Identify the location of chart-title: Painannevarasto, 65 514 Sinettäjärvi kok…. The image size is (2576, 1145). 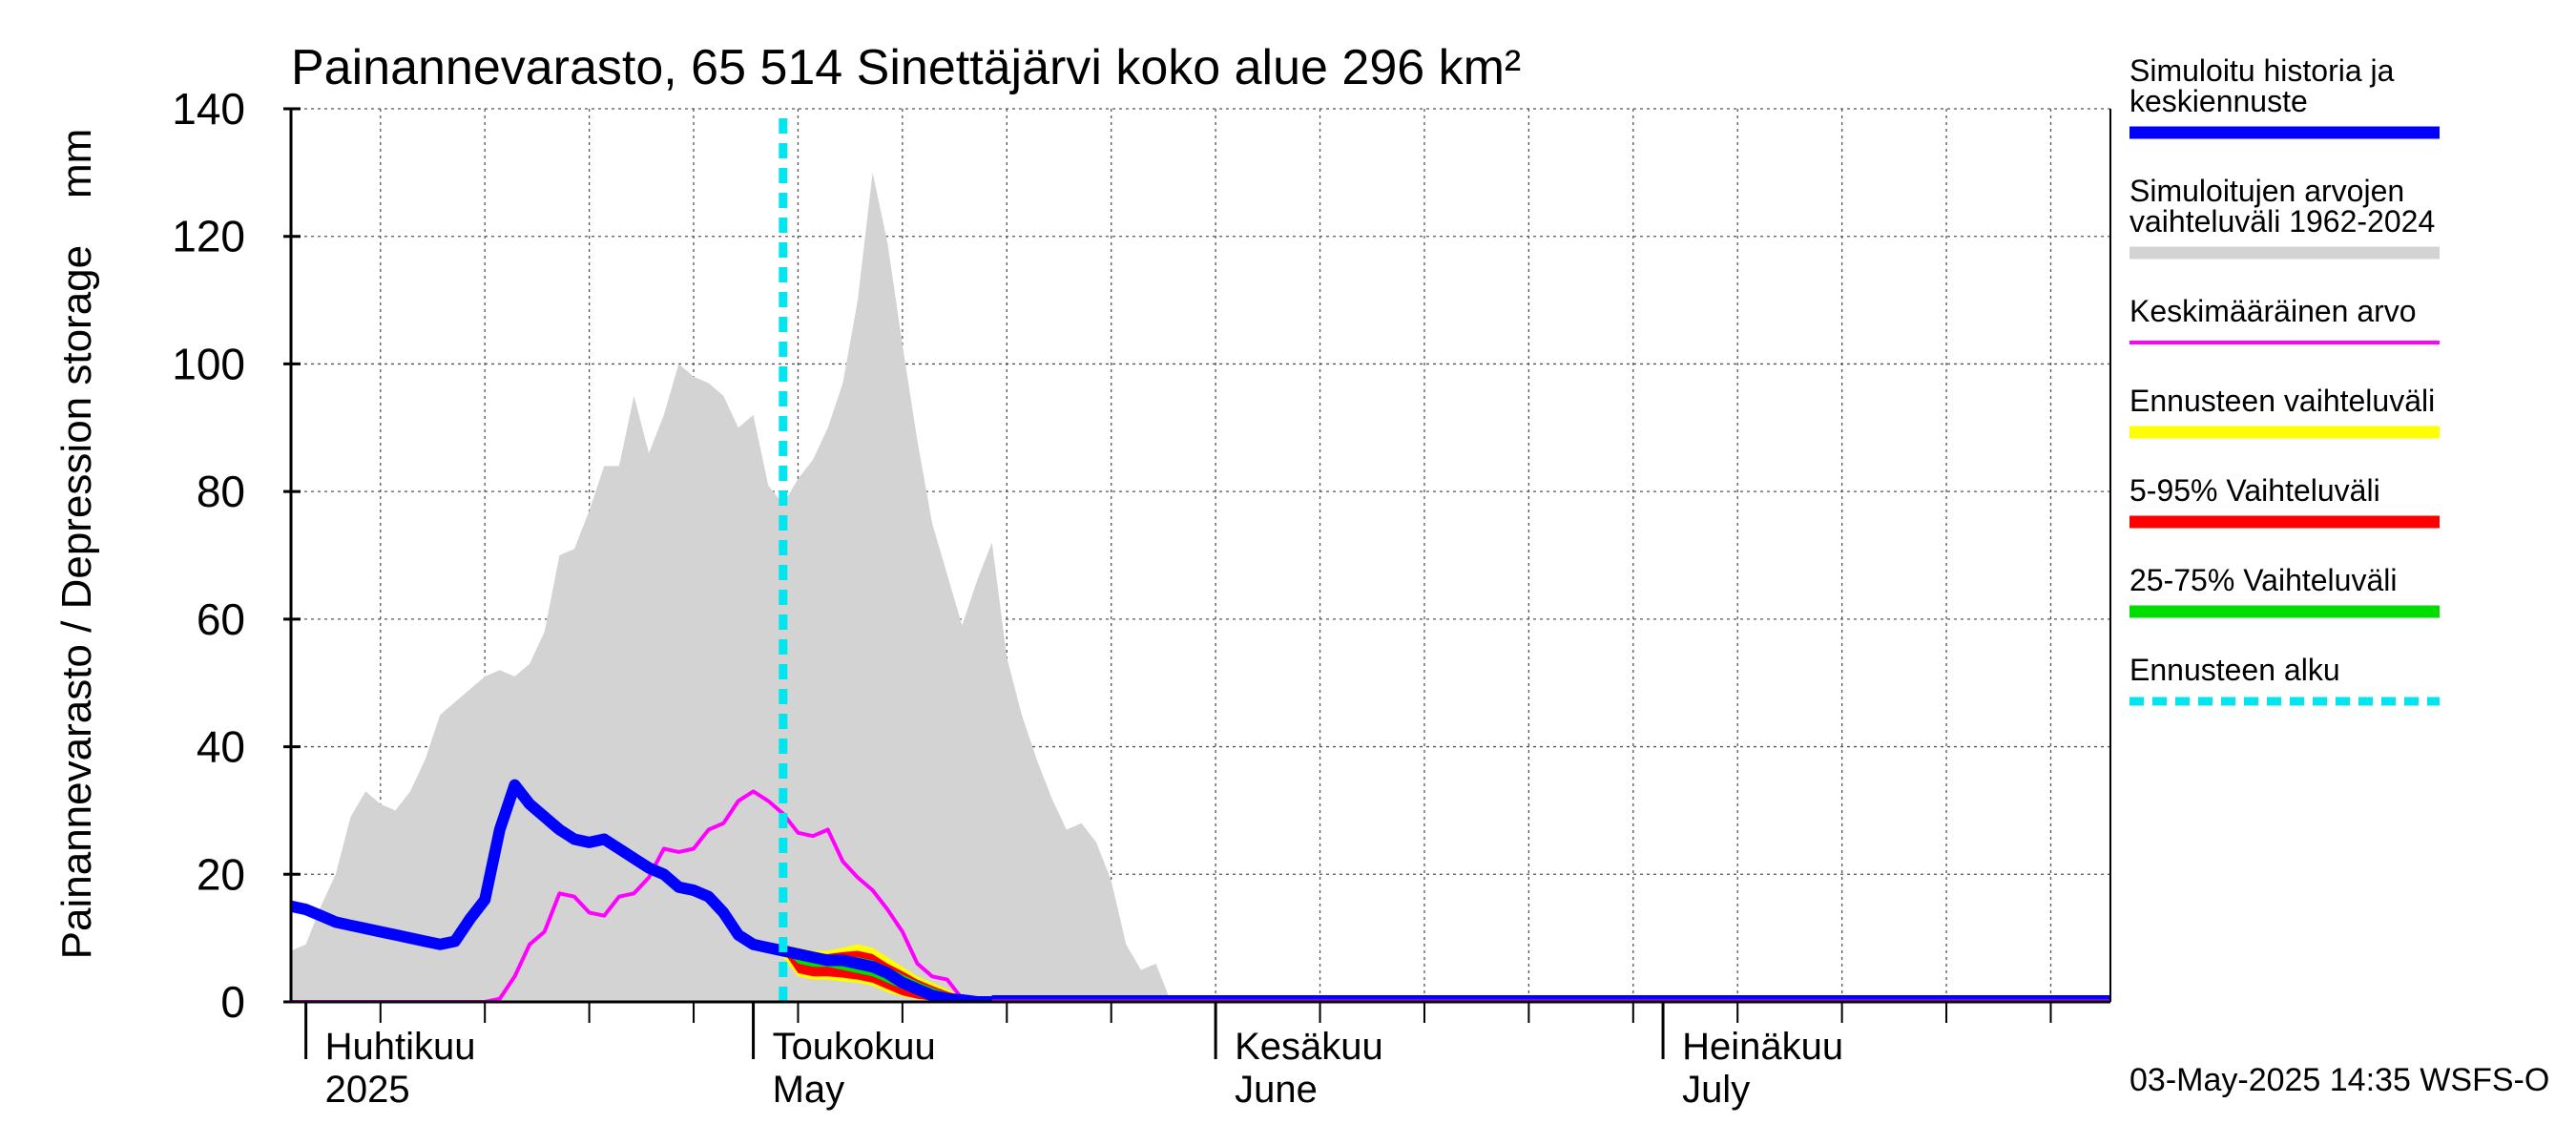
(906, 67).